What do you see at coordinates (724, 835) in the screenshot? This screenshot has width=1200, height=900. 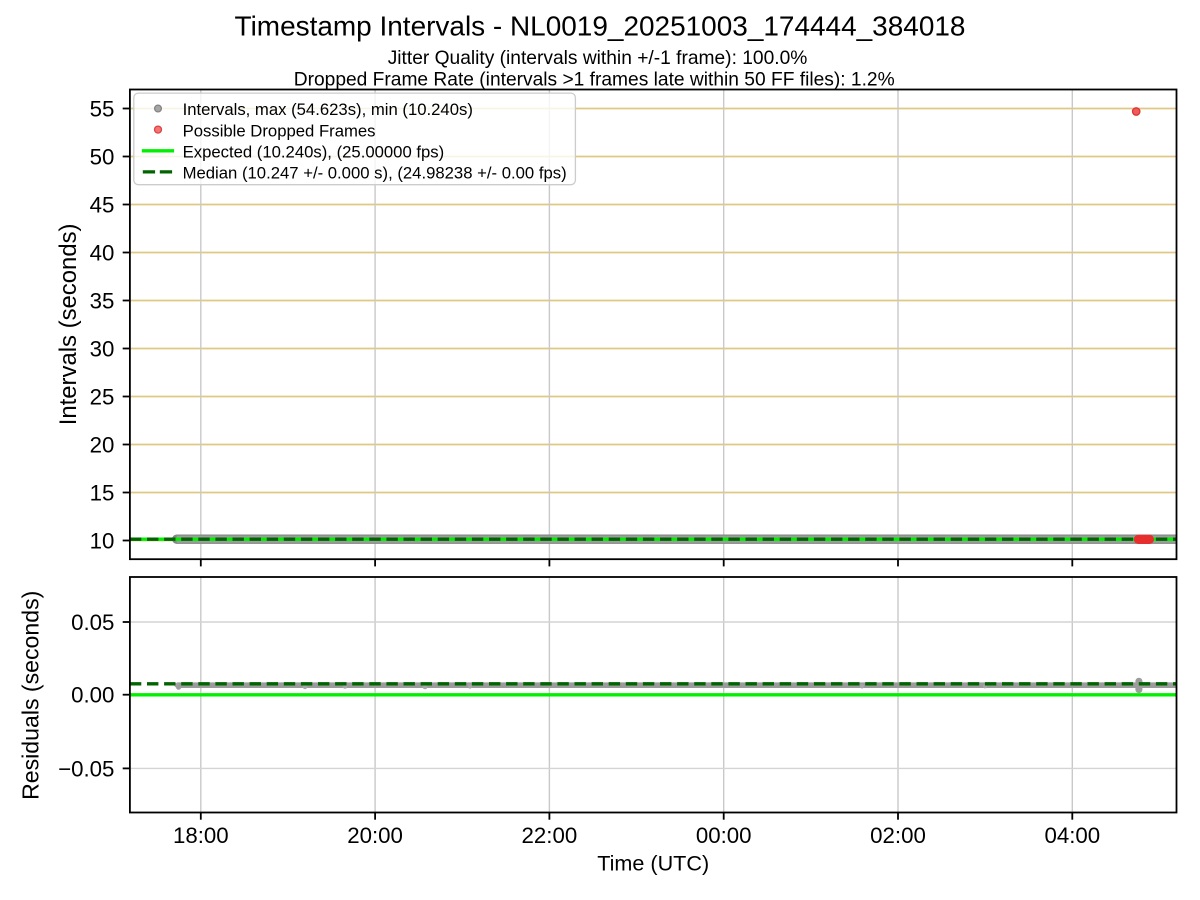 I see `svg-text: 00:00` at bounding box center [724, 835].